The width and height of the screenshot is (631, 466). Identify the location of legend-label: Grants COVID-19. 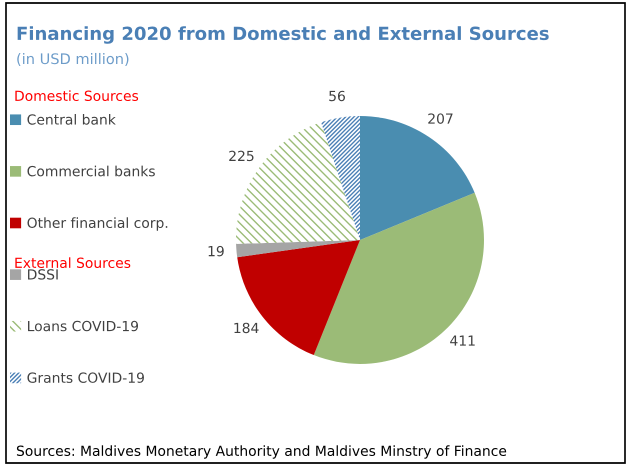
(85, 377).